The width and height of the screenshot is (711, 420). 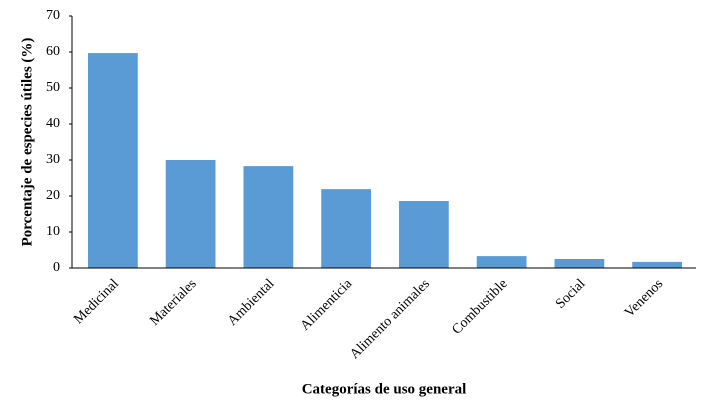 I want to click on y-tick-label: 50, so click(x=53, y=87).